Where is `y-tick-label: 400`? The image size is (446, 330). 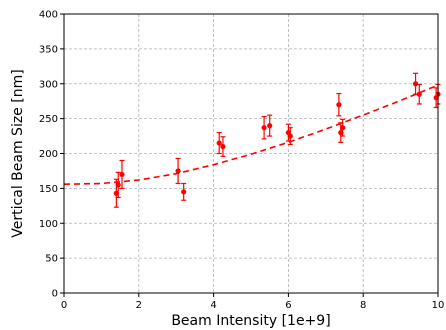 y-tick-label: 400 is located at coordinates (48, 15).